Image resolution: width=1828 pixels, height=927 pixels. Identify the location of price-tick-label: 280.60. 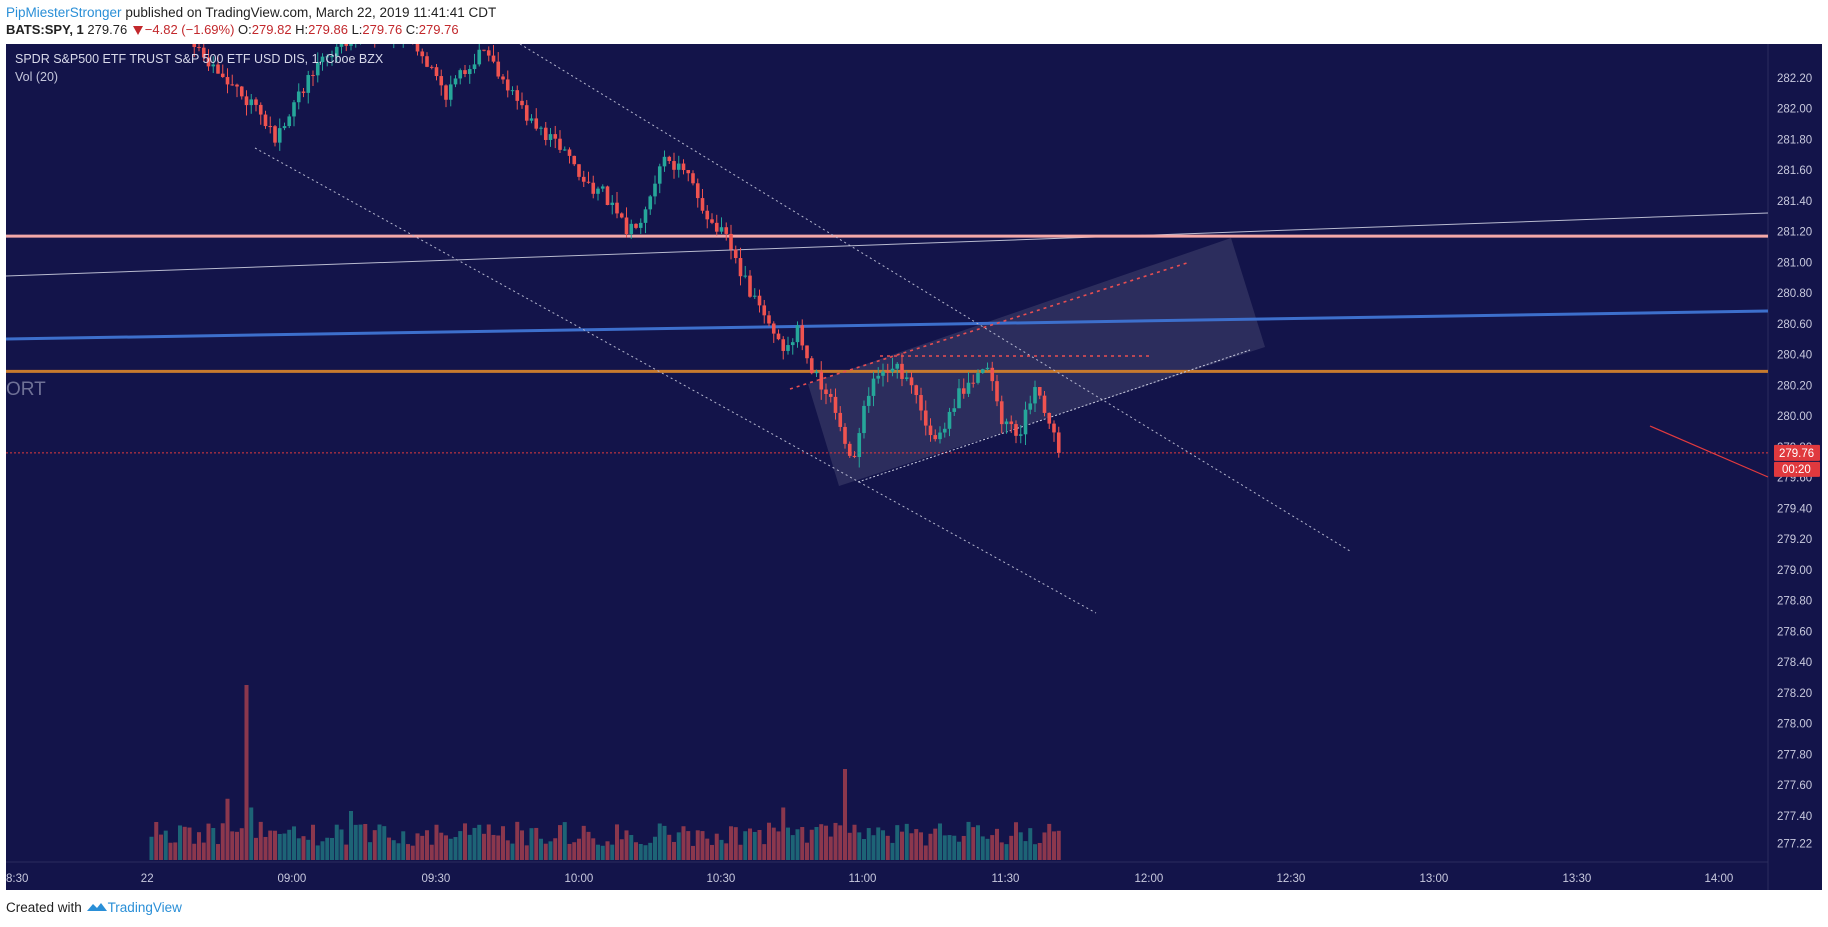
(1794, 325).